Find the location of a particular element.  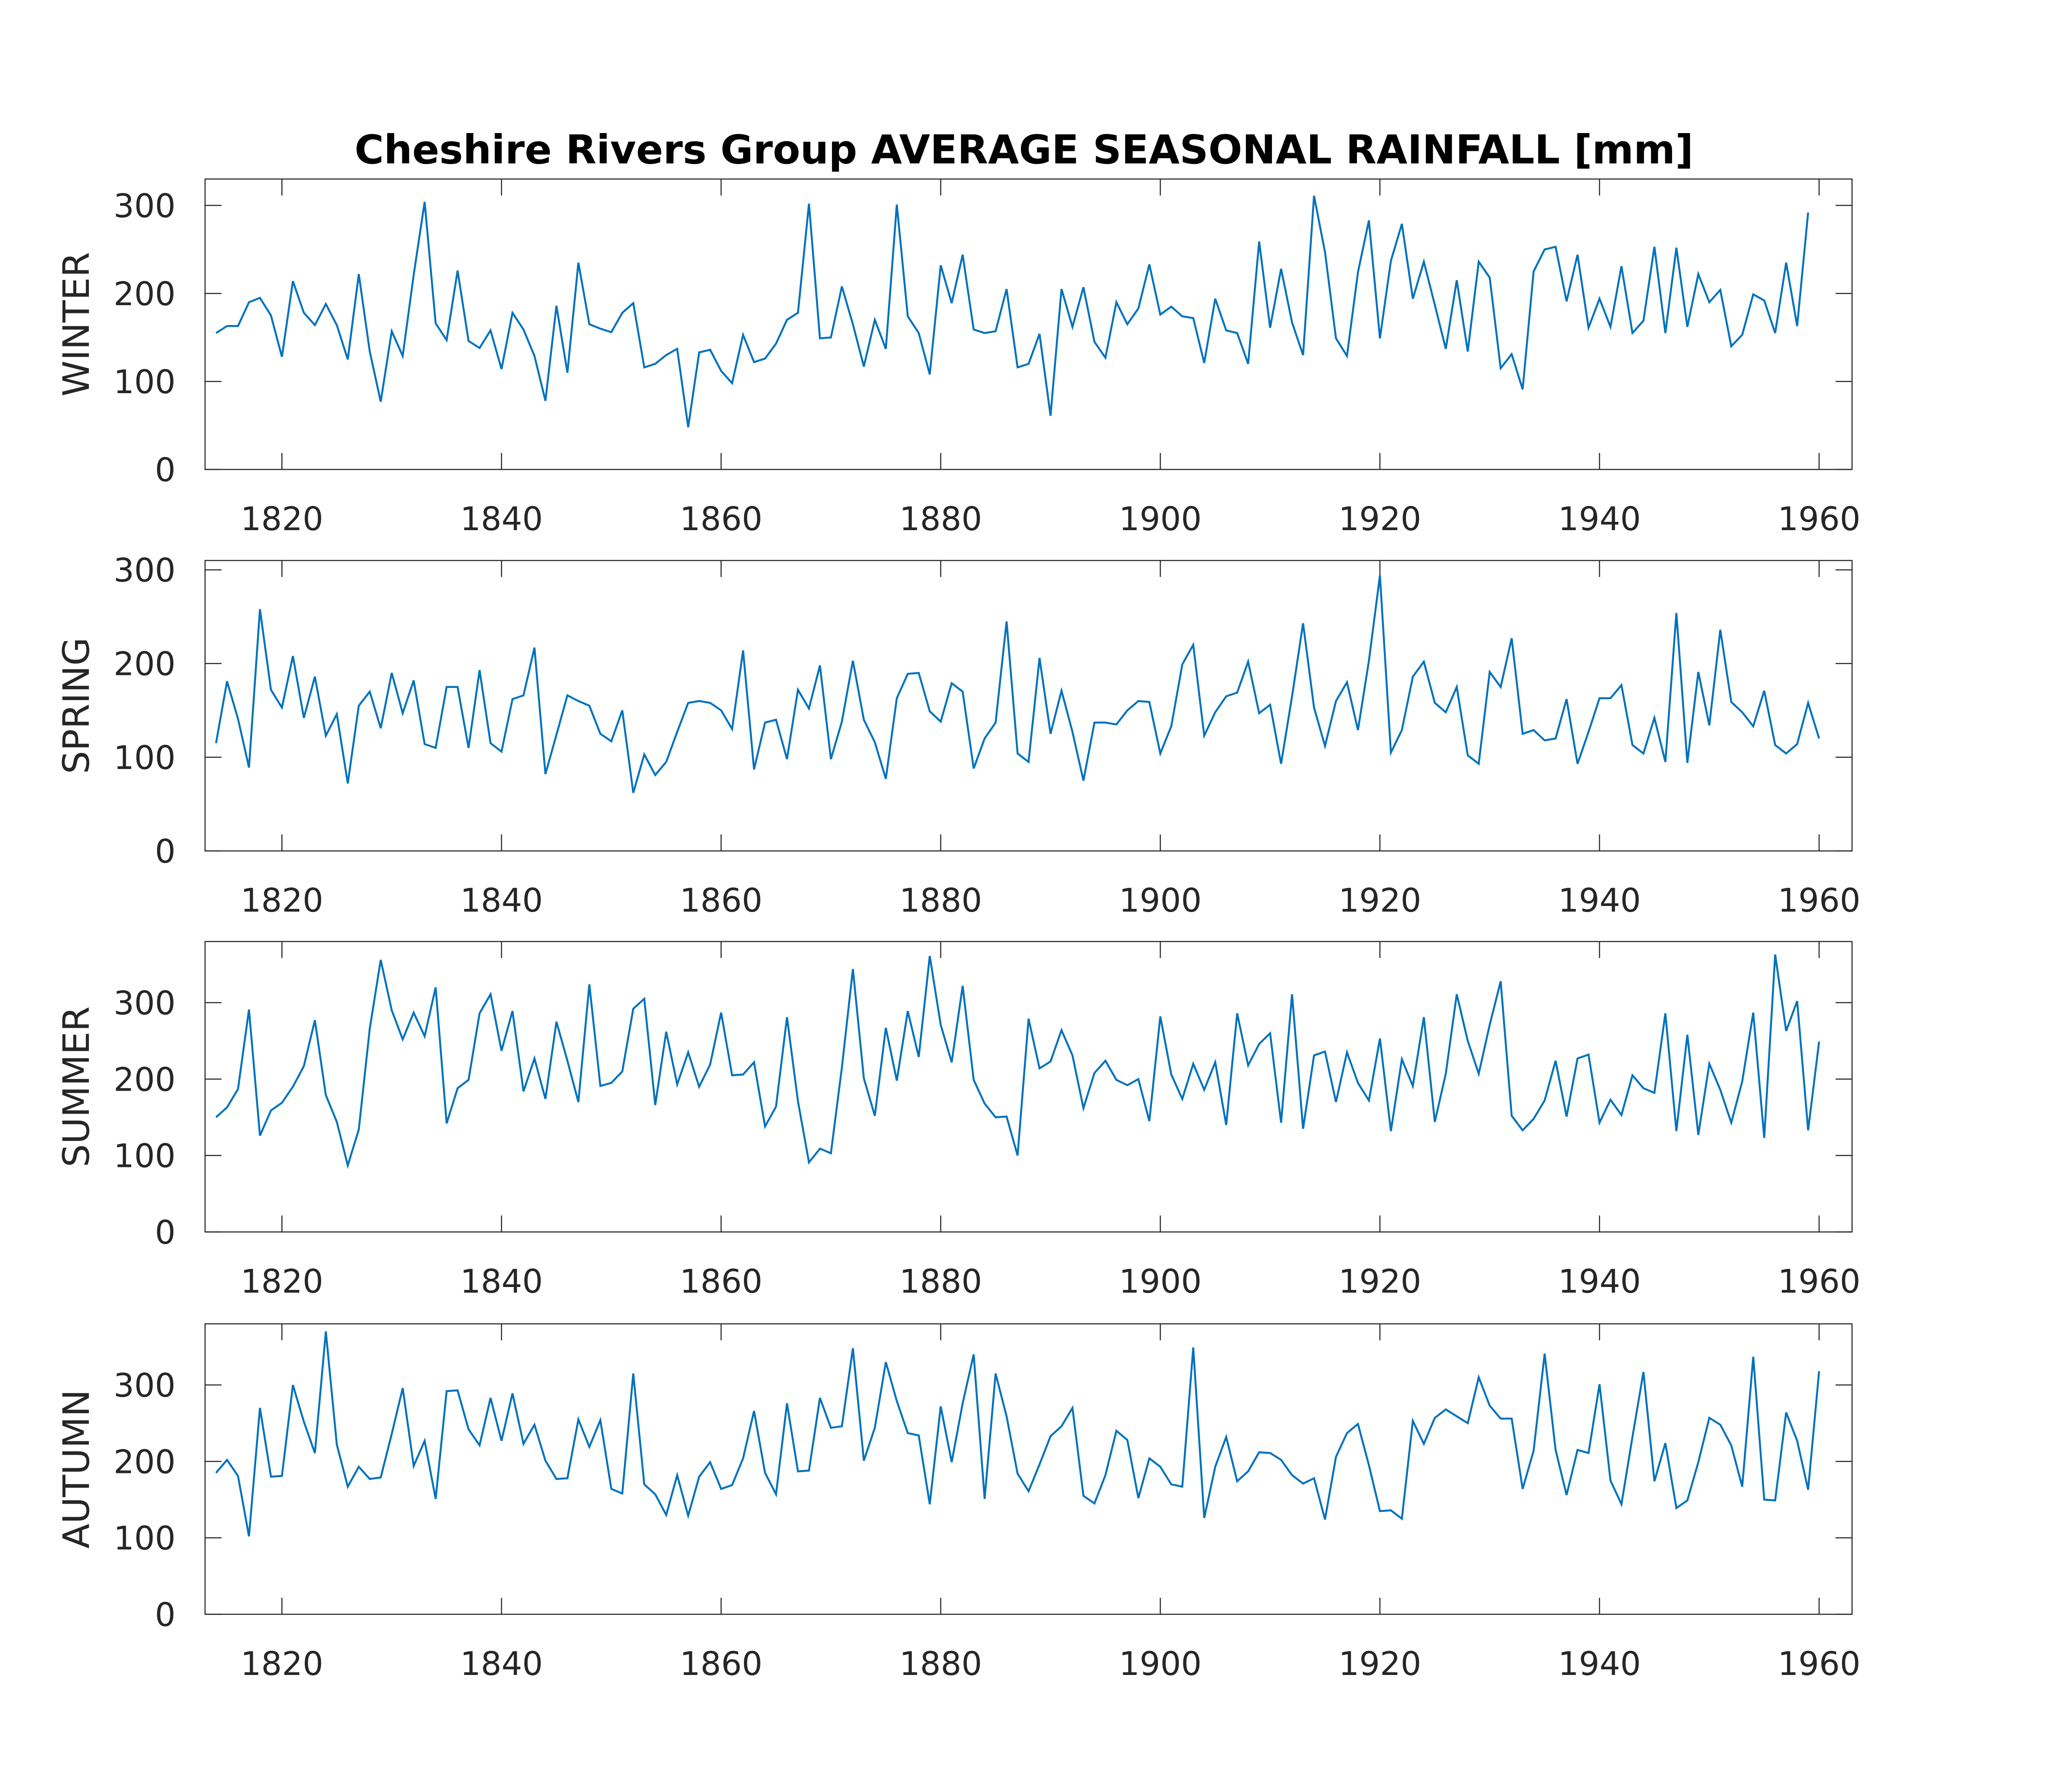

spring-axes-box is located at coordinates (1028, 706).